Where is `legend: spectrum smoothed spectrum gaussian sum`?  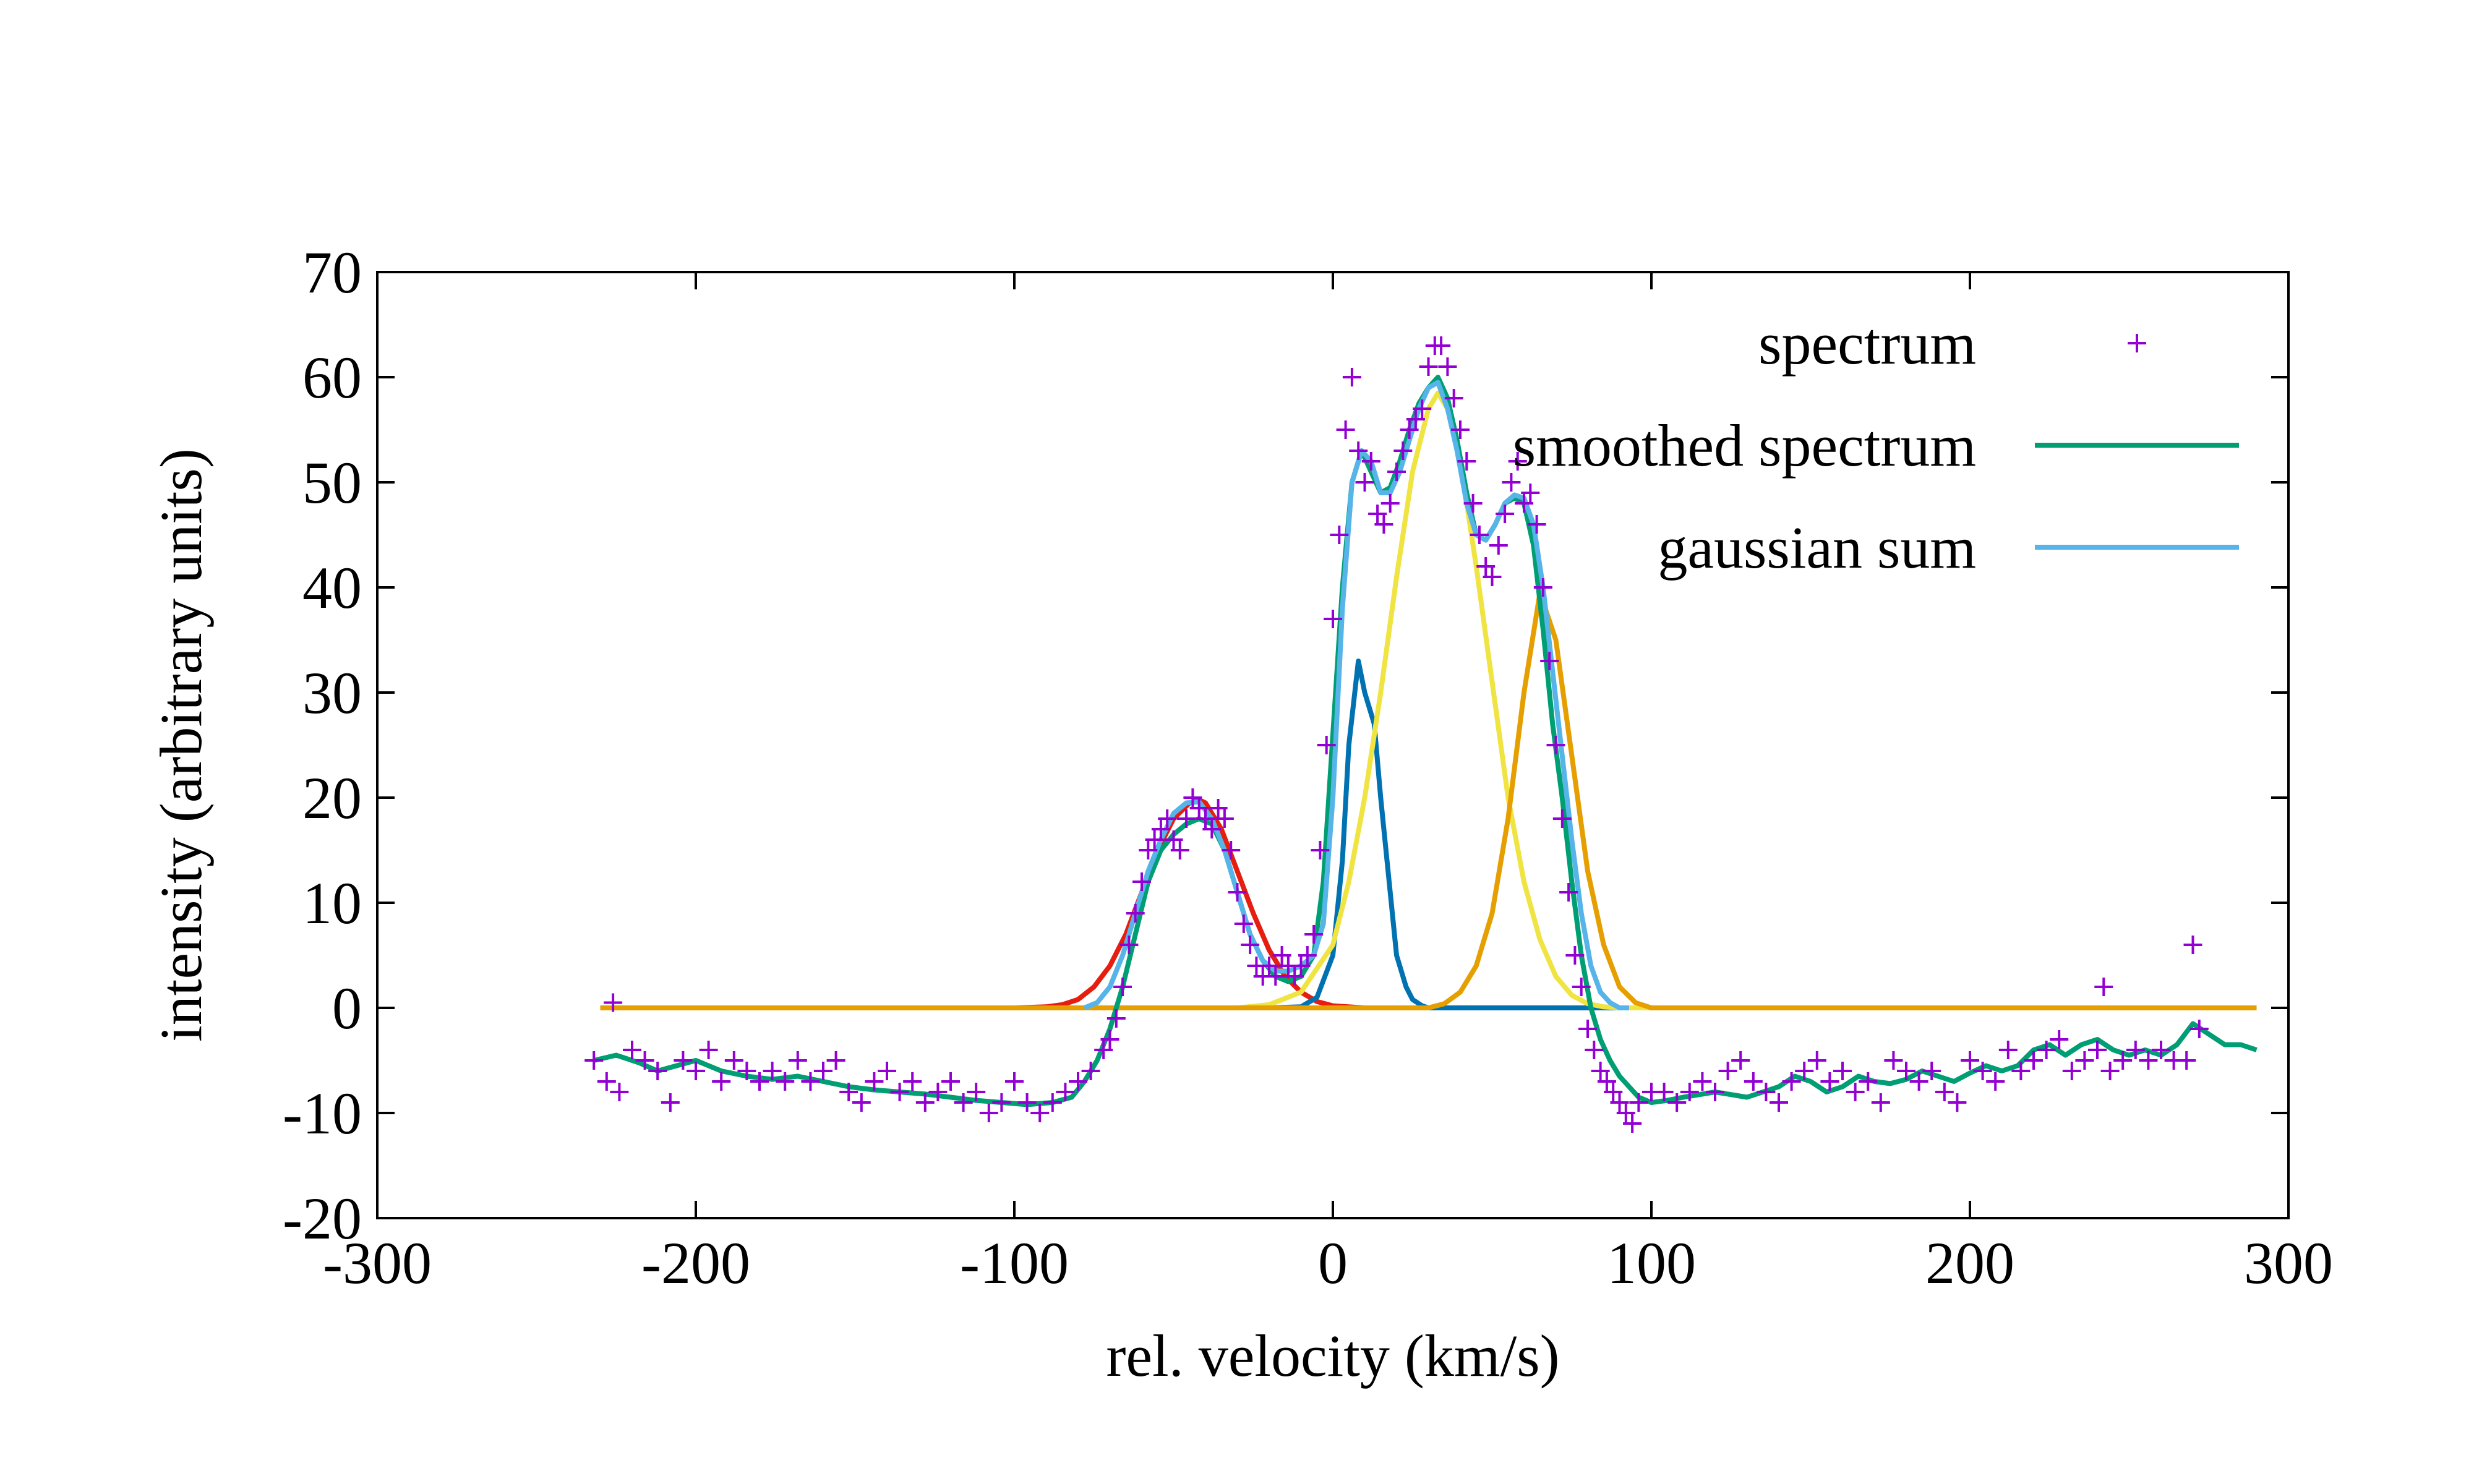 legend: spectrum smoothed spectrum gaussian sum is located at coordinates (1876, 445).